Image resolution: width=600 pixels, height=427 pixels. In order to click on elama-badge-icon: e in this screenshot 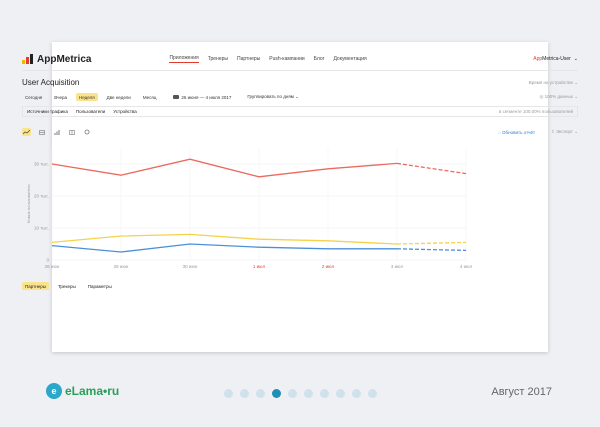, I will do `click(54, 391)`.